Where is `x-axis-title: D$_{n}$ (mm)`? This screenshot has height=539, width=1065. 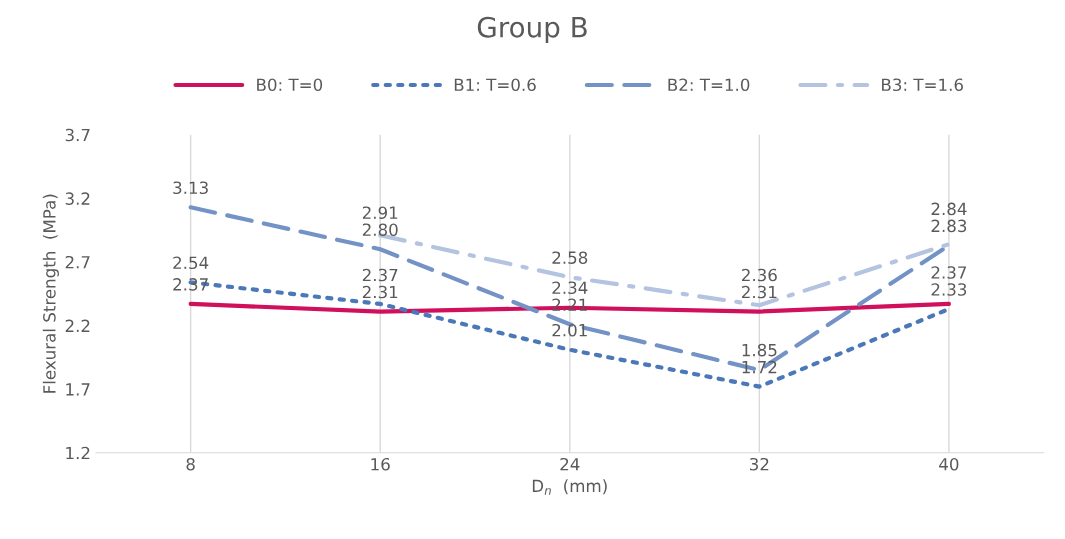 x-axis-title: D$_{n}$ (mm) is located at coordinates (569, 487).